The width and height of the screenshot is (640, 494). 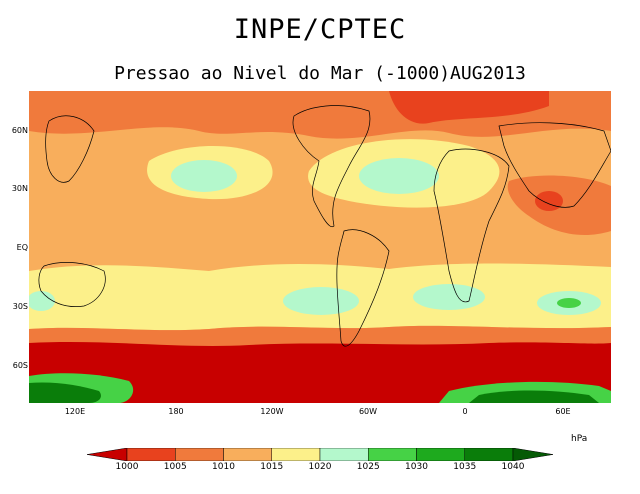 I want to click on lat-label-60n: 60N, so click(x=19, y=130).